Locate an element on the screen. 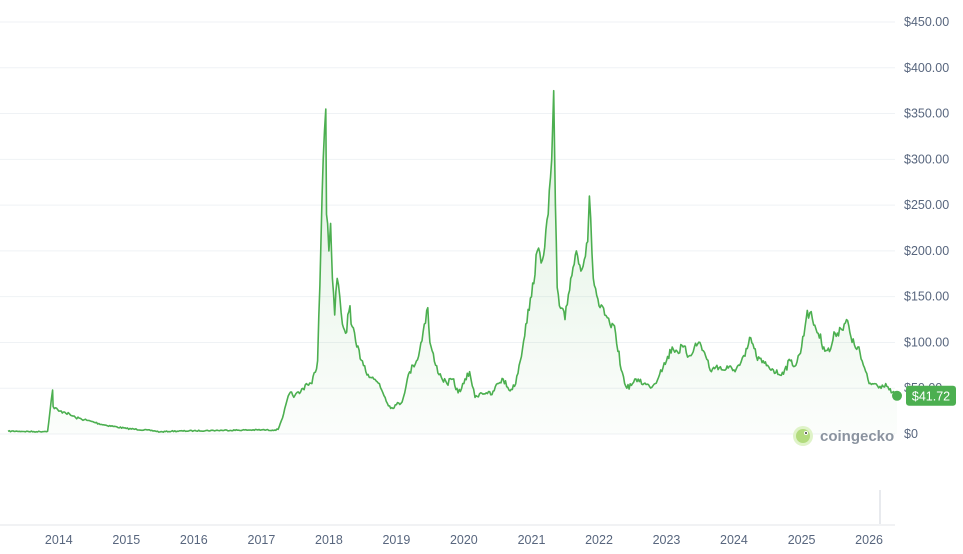  current-price-dot is located at coordinates (897, 395).